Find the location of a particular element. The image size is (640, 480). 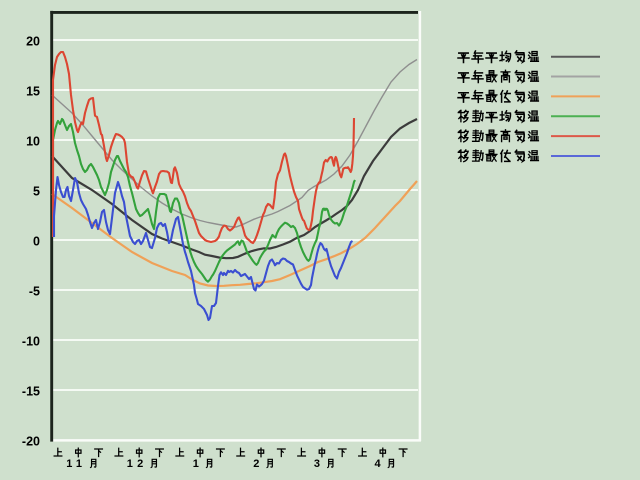

svg-text: 3 is located at coordinates (319, 464).